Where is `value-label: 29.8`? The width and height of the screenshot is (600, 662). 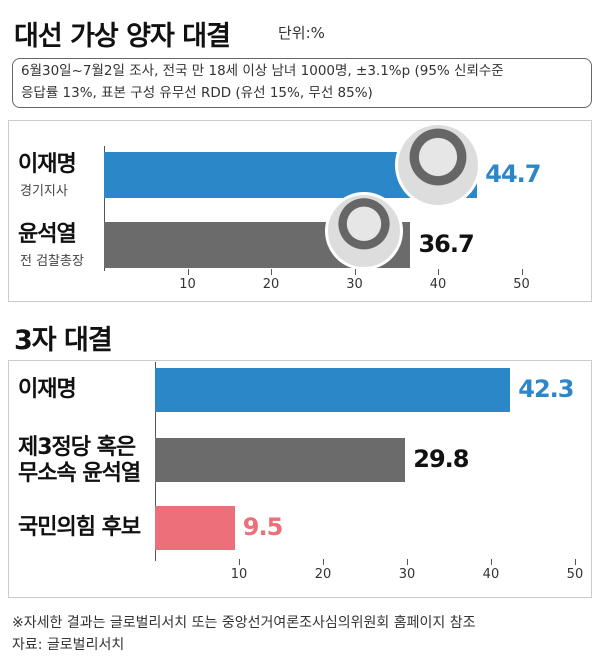 value-label: 29.8 is located at coordinates (441, 459).